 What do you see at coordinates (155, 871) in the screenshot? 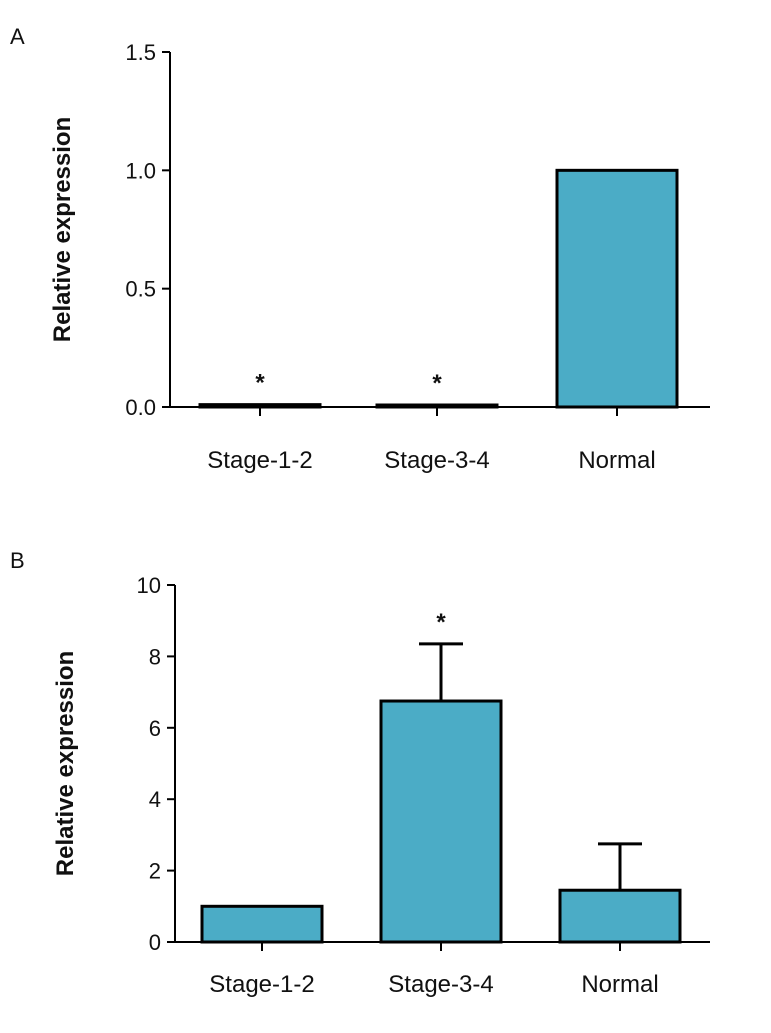
I see `panel-b-y-tick-label-1: 2` at bounding box center [155, 871].